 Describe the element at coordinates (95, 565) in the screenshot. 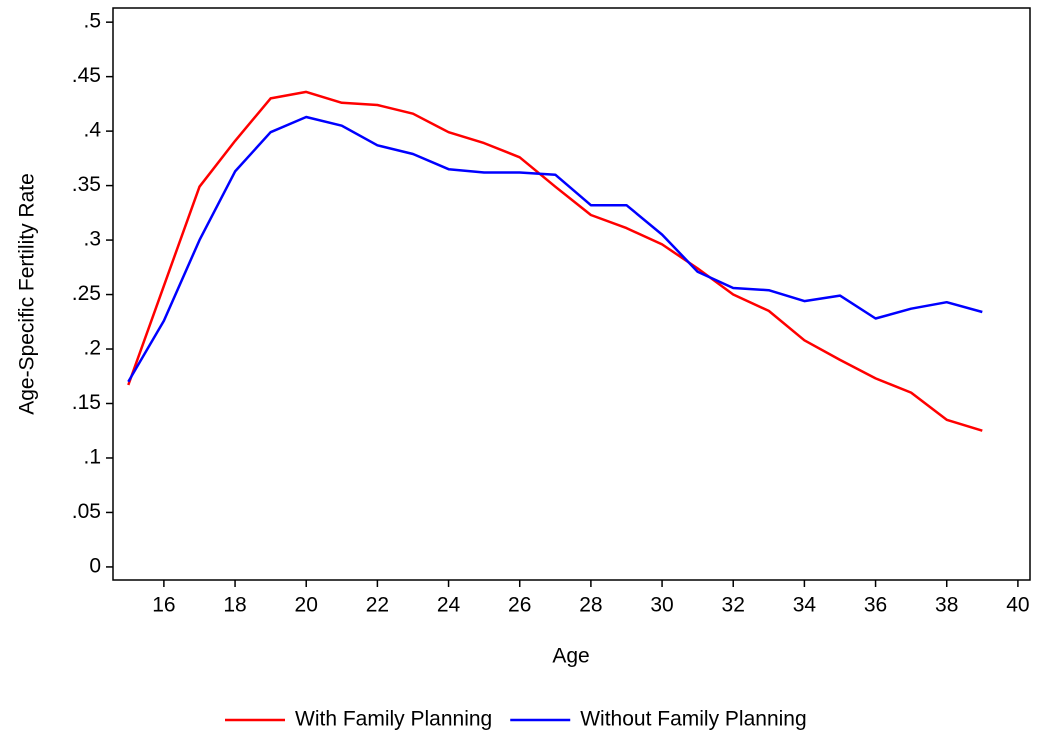

I see `y-tick-label: 0` at that location.